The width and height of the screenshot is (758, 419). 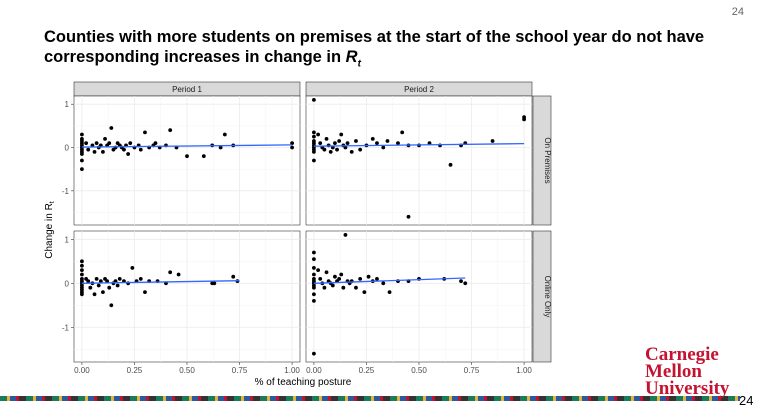 What do you see at coordinates (419, 144) in the screenshot?
I see `trend-line` at bounding box center [419, 144].